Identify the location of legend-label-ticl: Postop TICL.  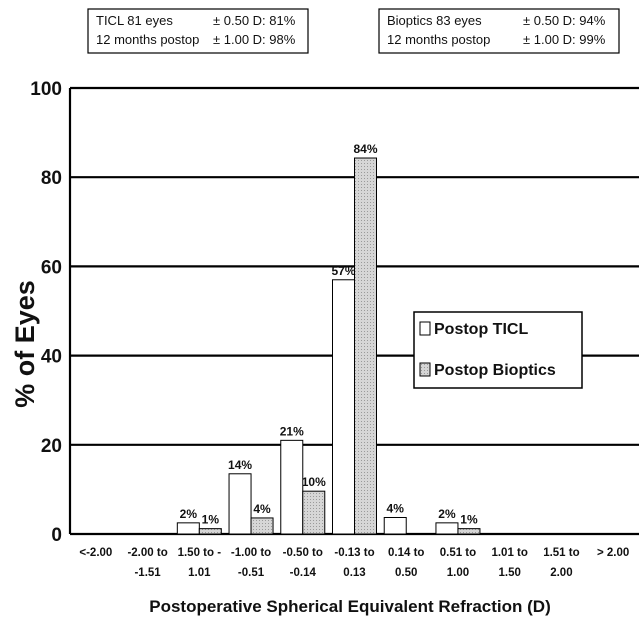
(481, 329).